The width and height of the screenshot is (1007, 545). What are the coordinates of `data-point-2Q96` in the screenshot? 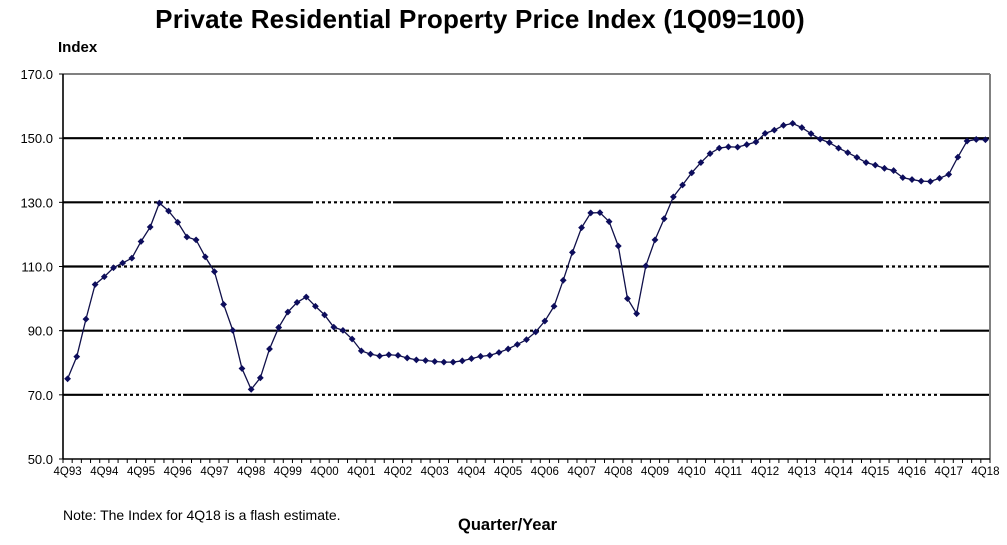 It's located at (159, 203).